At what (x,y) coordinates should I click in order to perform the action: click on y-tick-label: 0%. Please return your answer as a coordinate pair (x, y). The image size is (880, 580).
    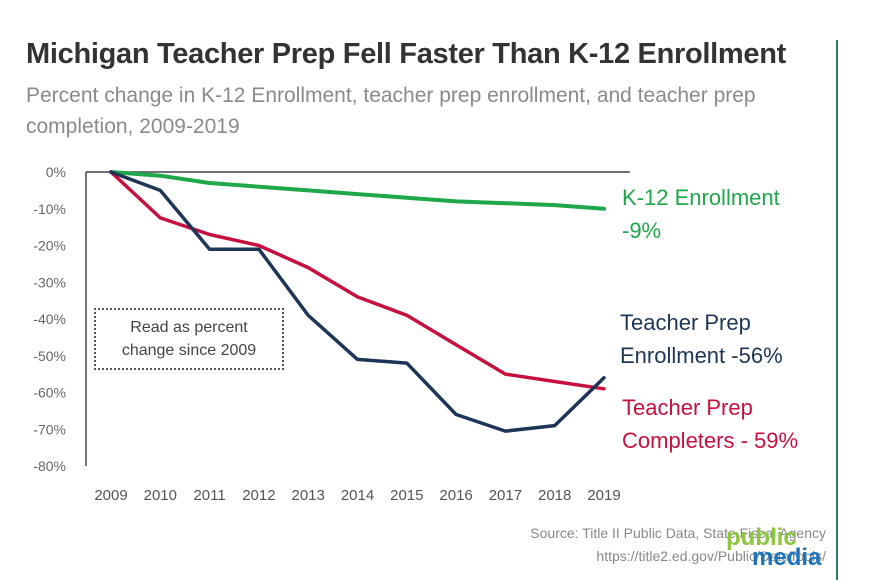
    Looking at the image, I should click on (56, 172).